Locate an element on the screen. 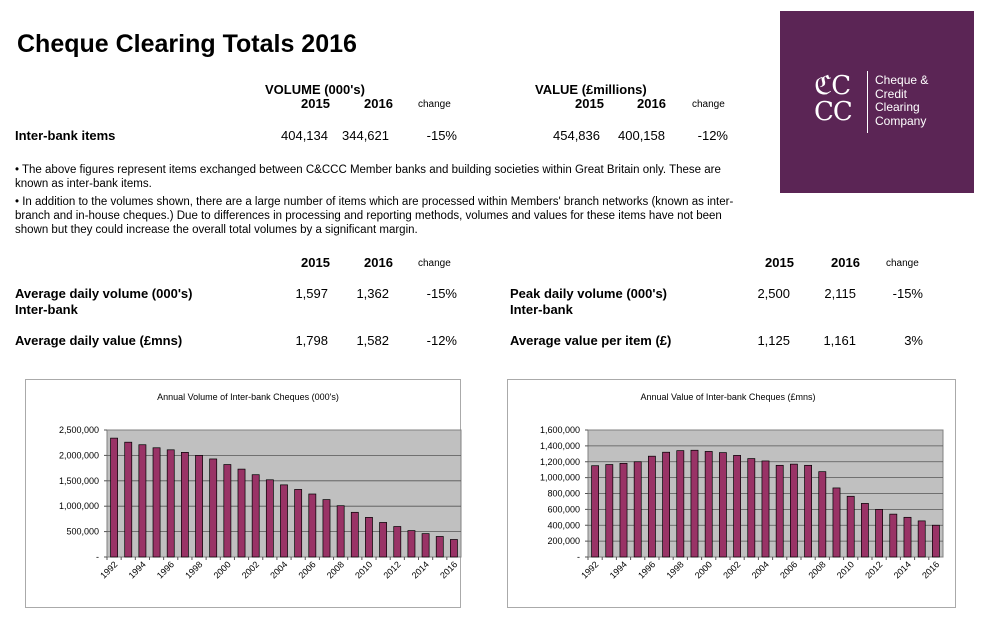 The height and width of the screenshot is (626, 993). avg-item-2016: 1,161 is located at coordinates (839, 340).